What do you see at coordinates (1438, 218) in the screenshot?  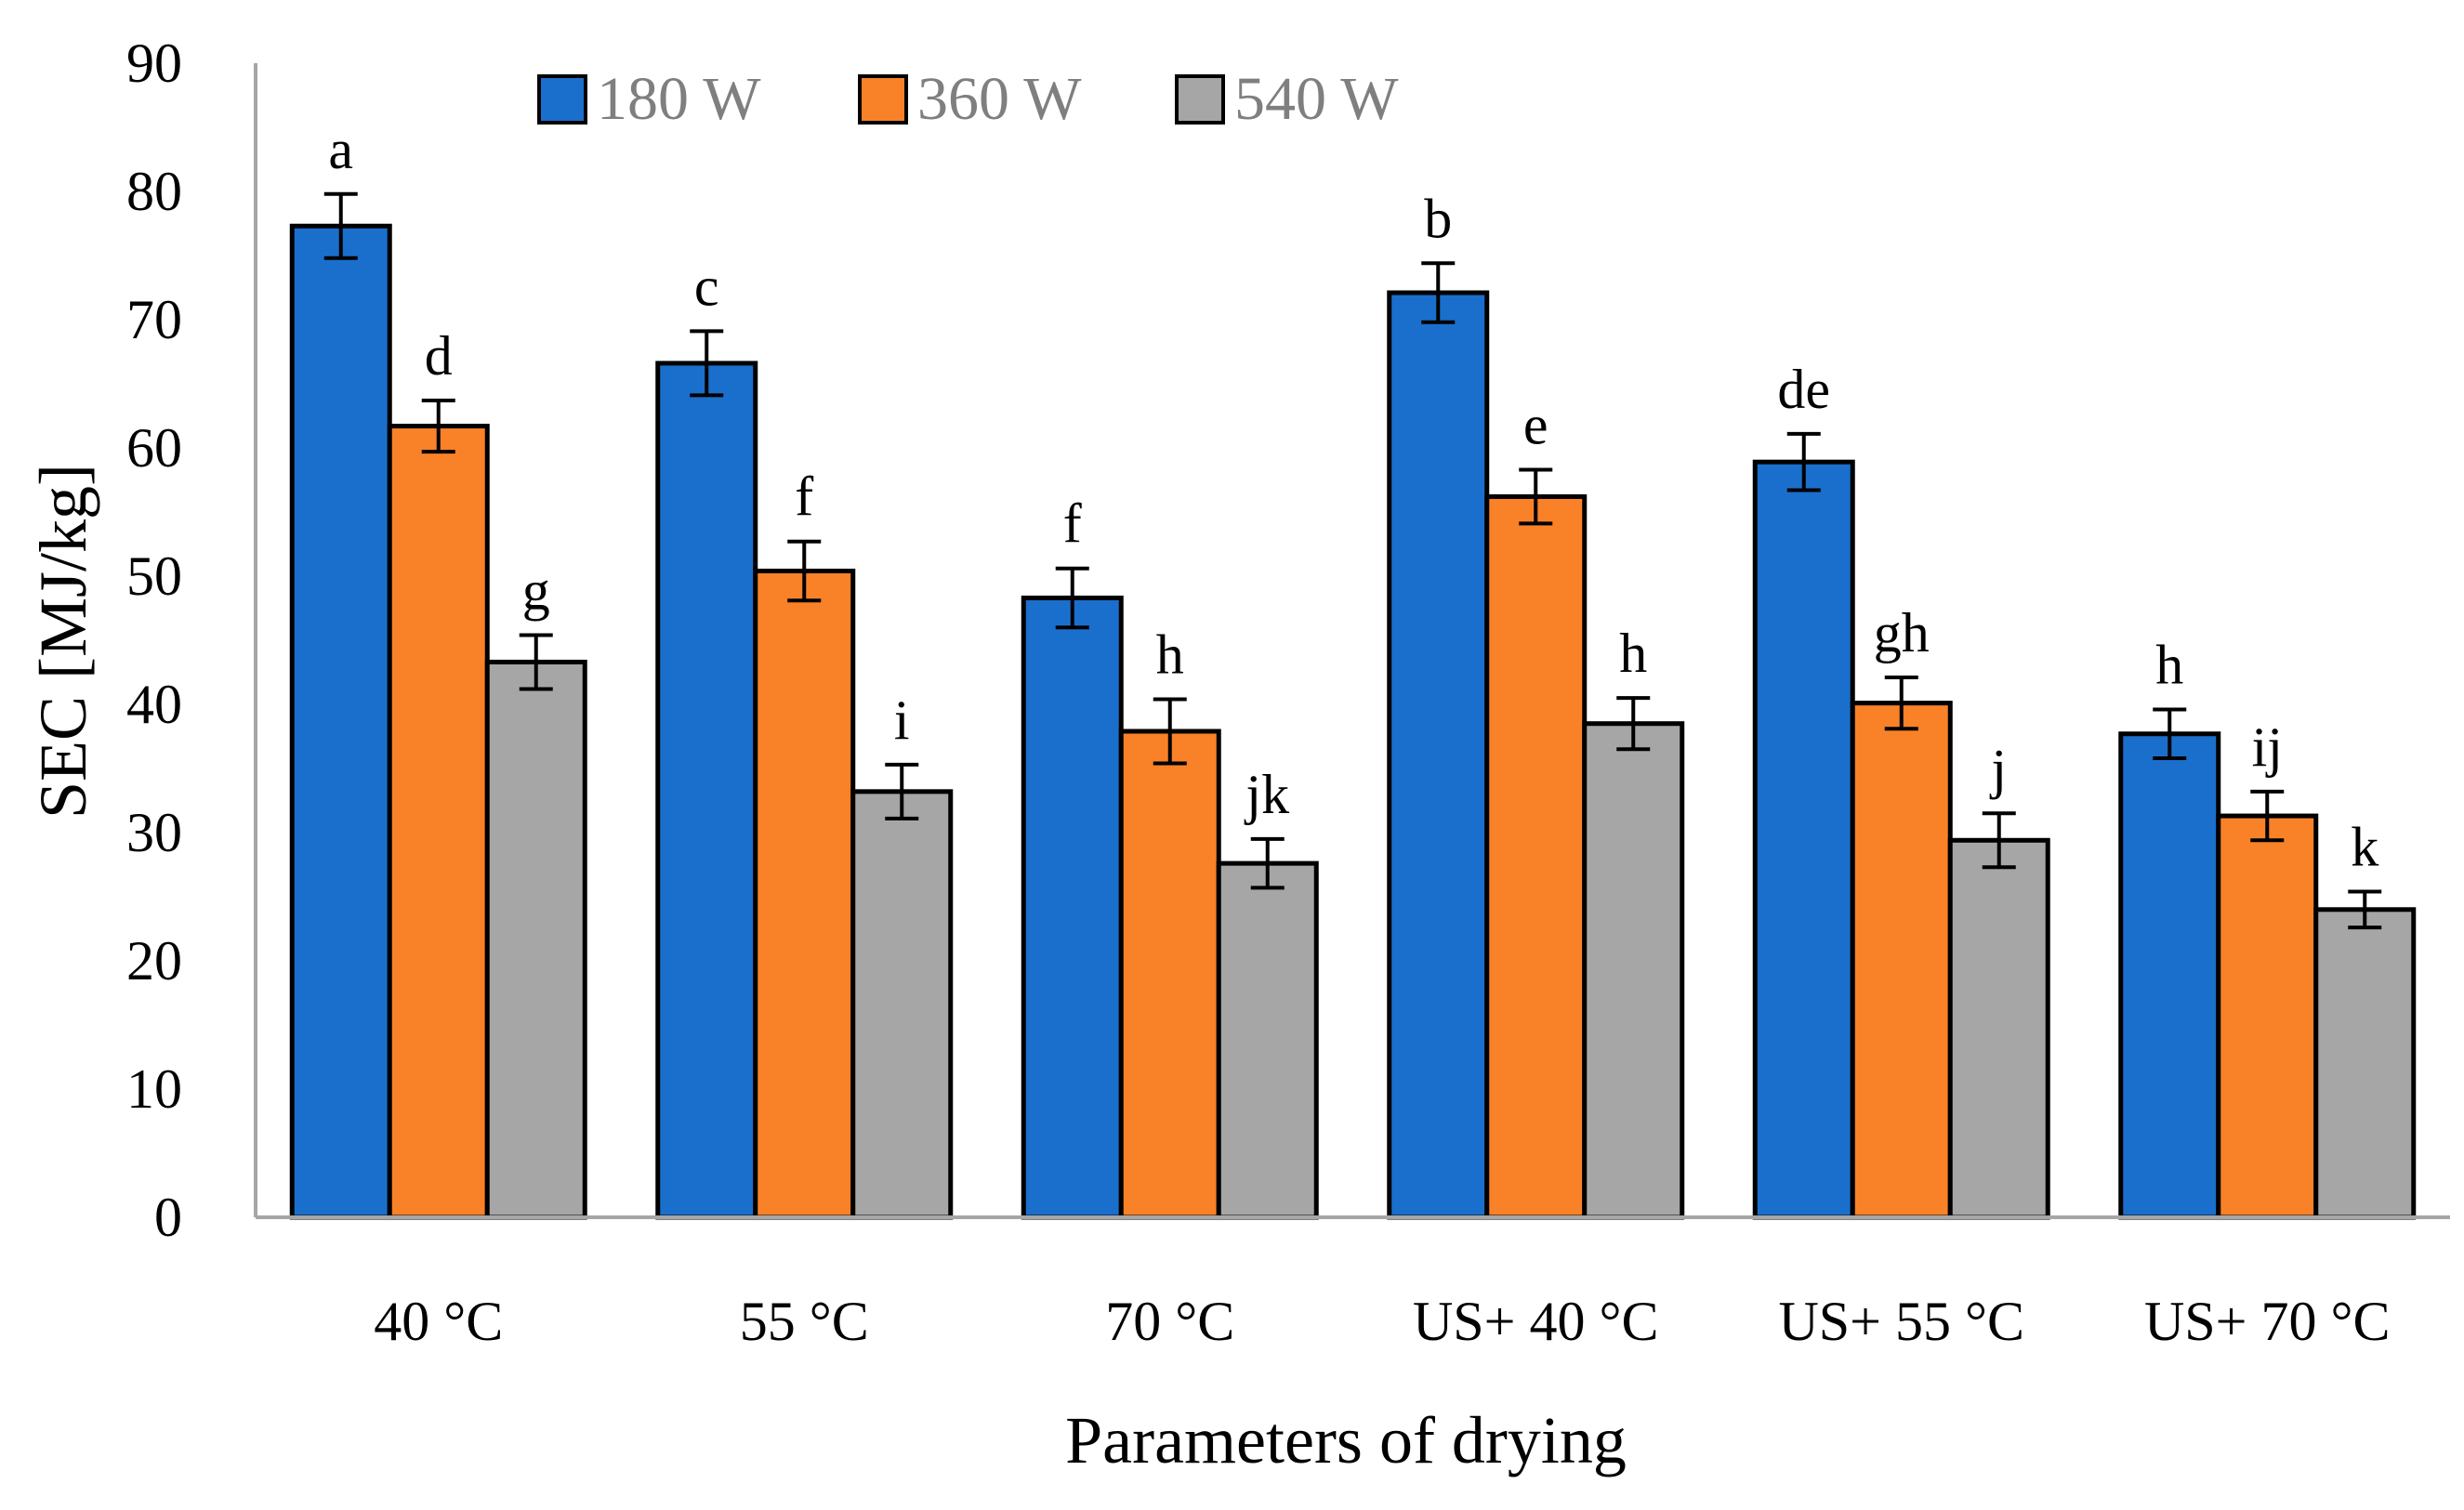 I see `significance-letter: b` at bounding box center [1438, 218].